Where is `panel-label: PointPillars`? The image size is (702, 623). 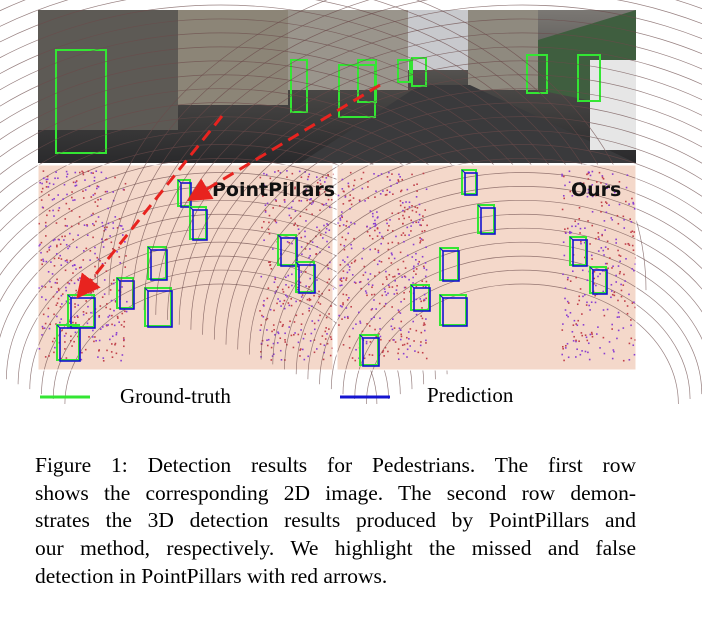
panel-label: PointPillars is located at coordinates (273, 190).